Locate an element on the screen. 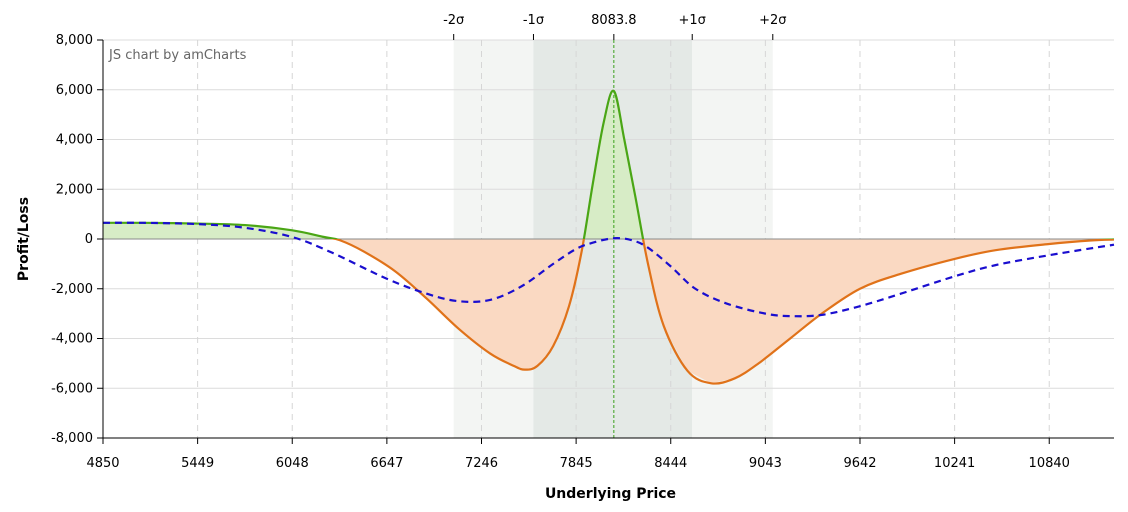 This screenshot has height=512, width=1128. x-tick-label: 6048 is located at coordinates (292, 463).